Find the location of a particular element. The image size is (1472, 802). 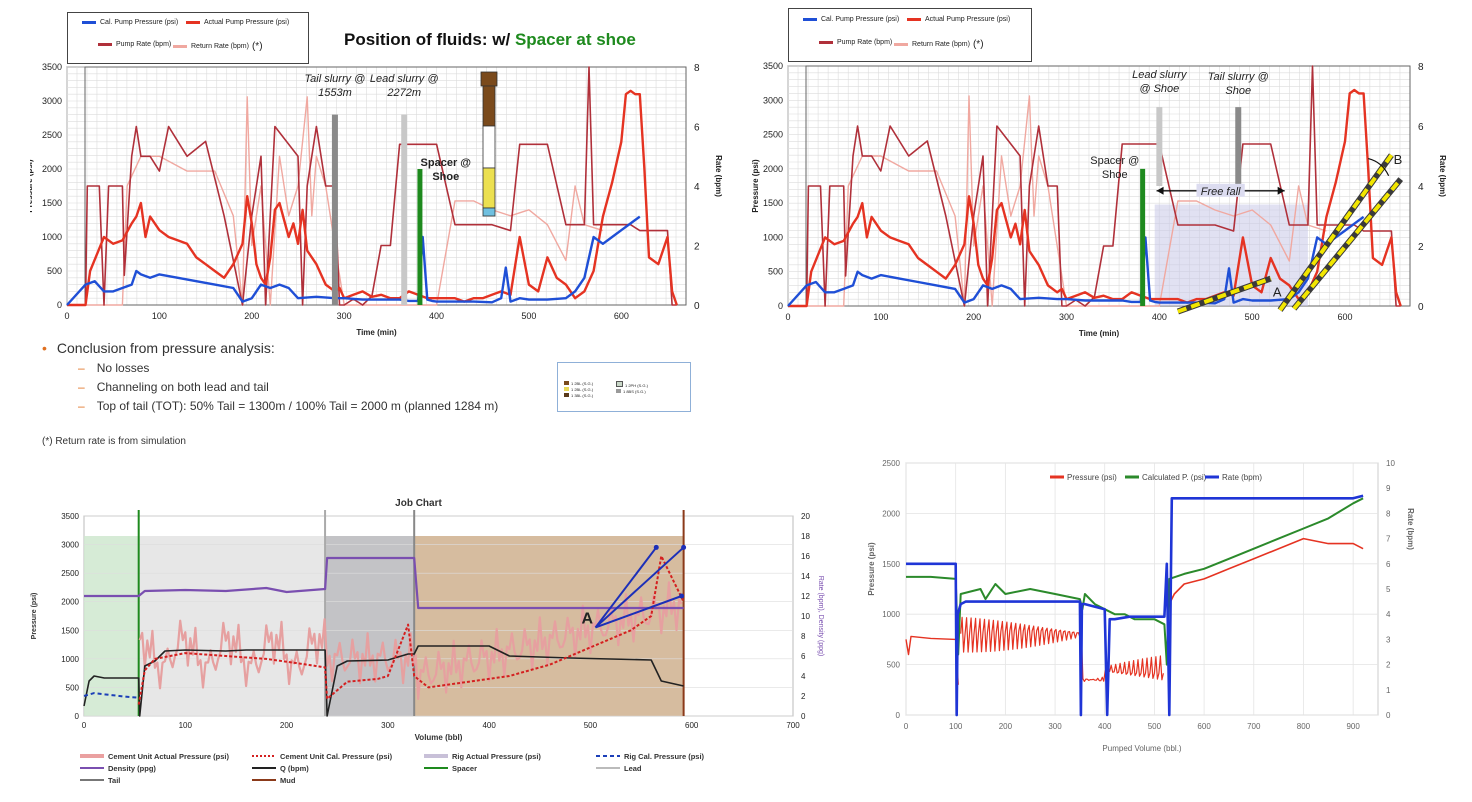

series-actual-pressure is located at coordinates (372, 198).